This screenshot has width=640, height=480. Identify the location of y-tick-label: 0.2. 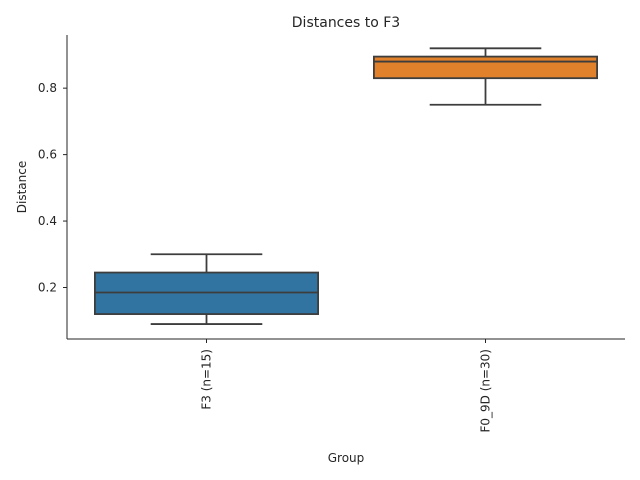
(47, 288).